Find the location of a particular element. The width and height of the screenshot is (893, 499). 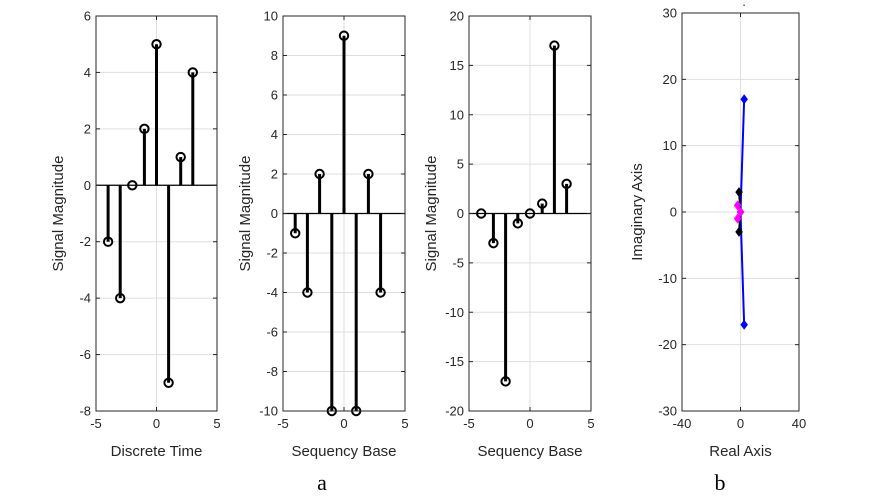

caption-b: b is located at coordinates (720, 482).